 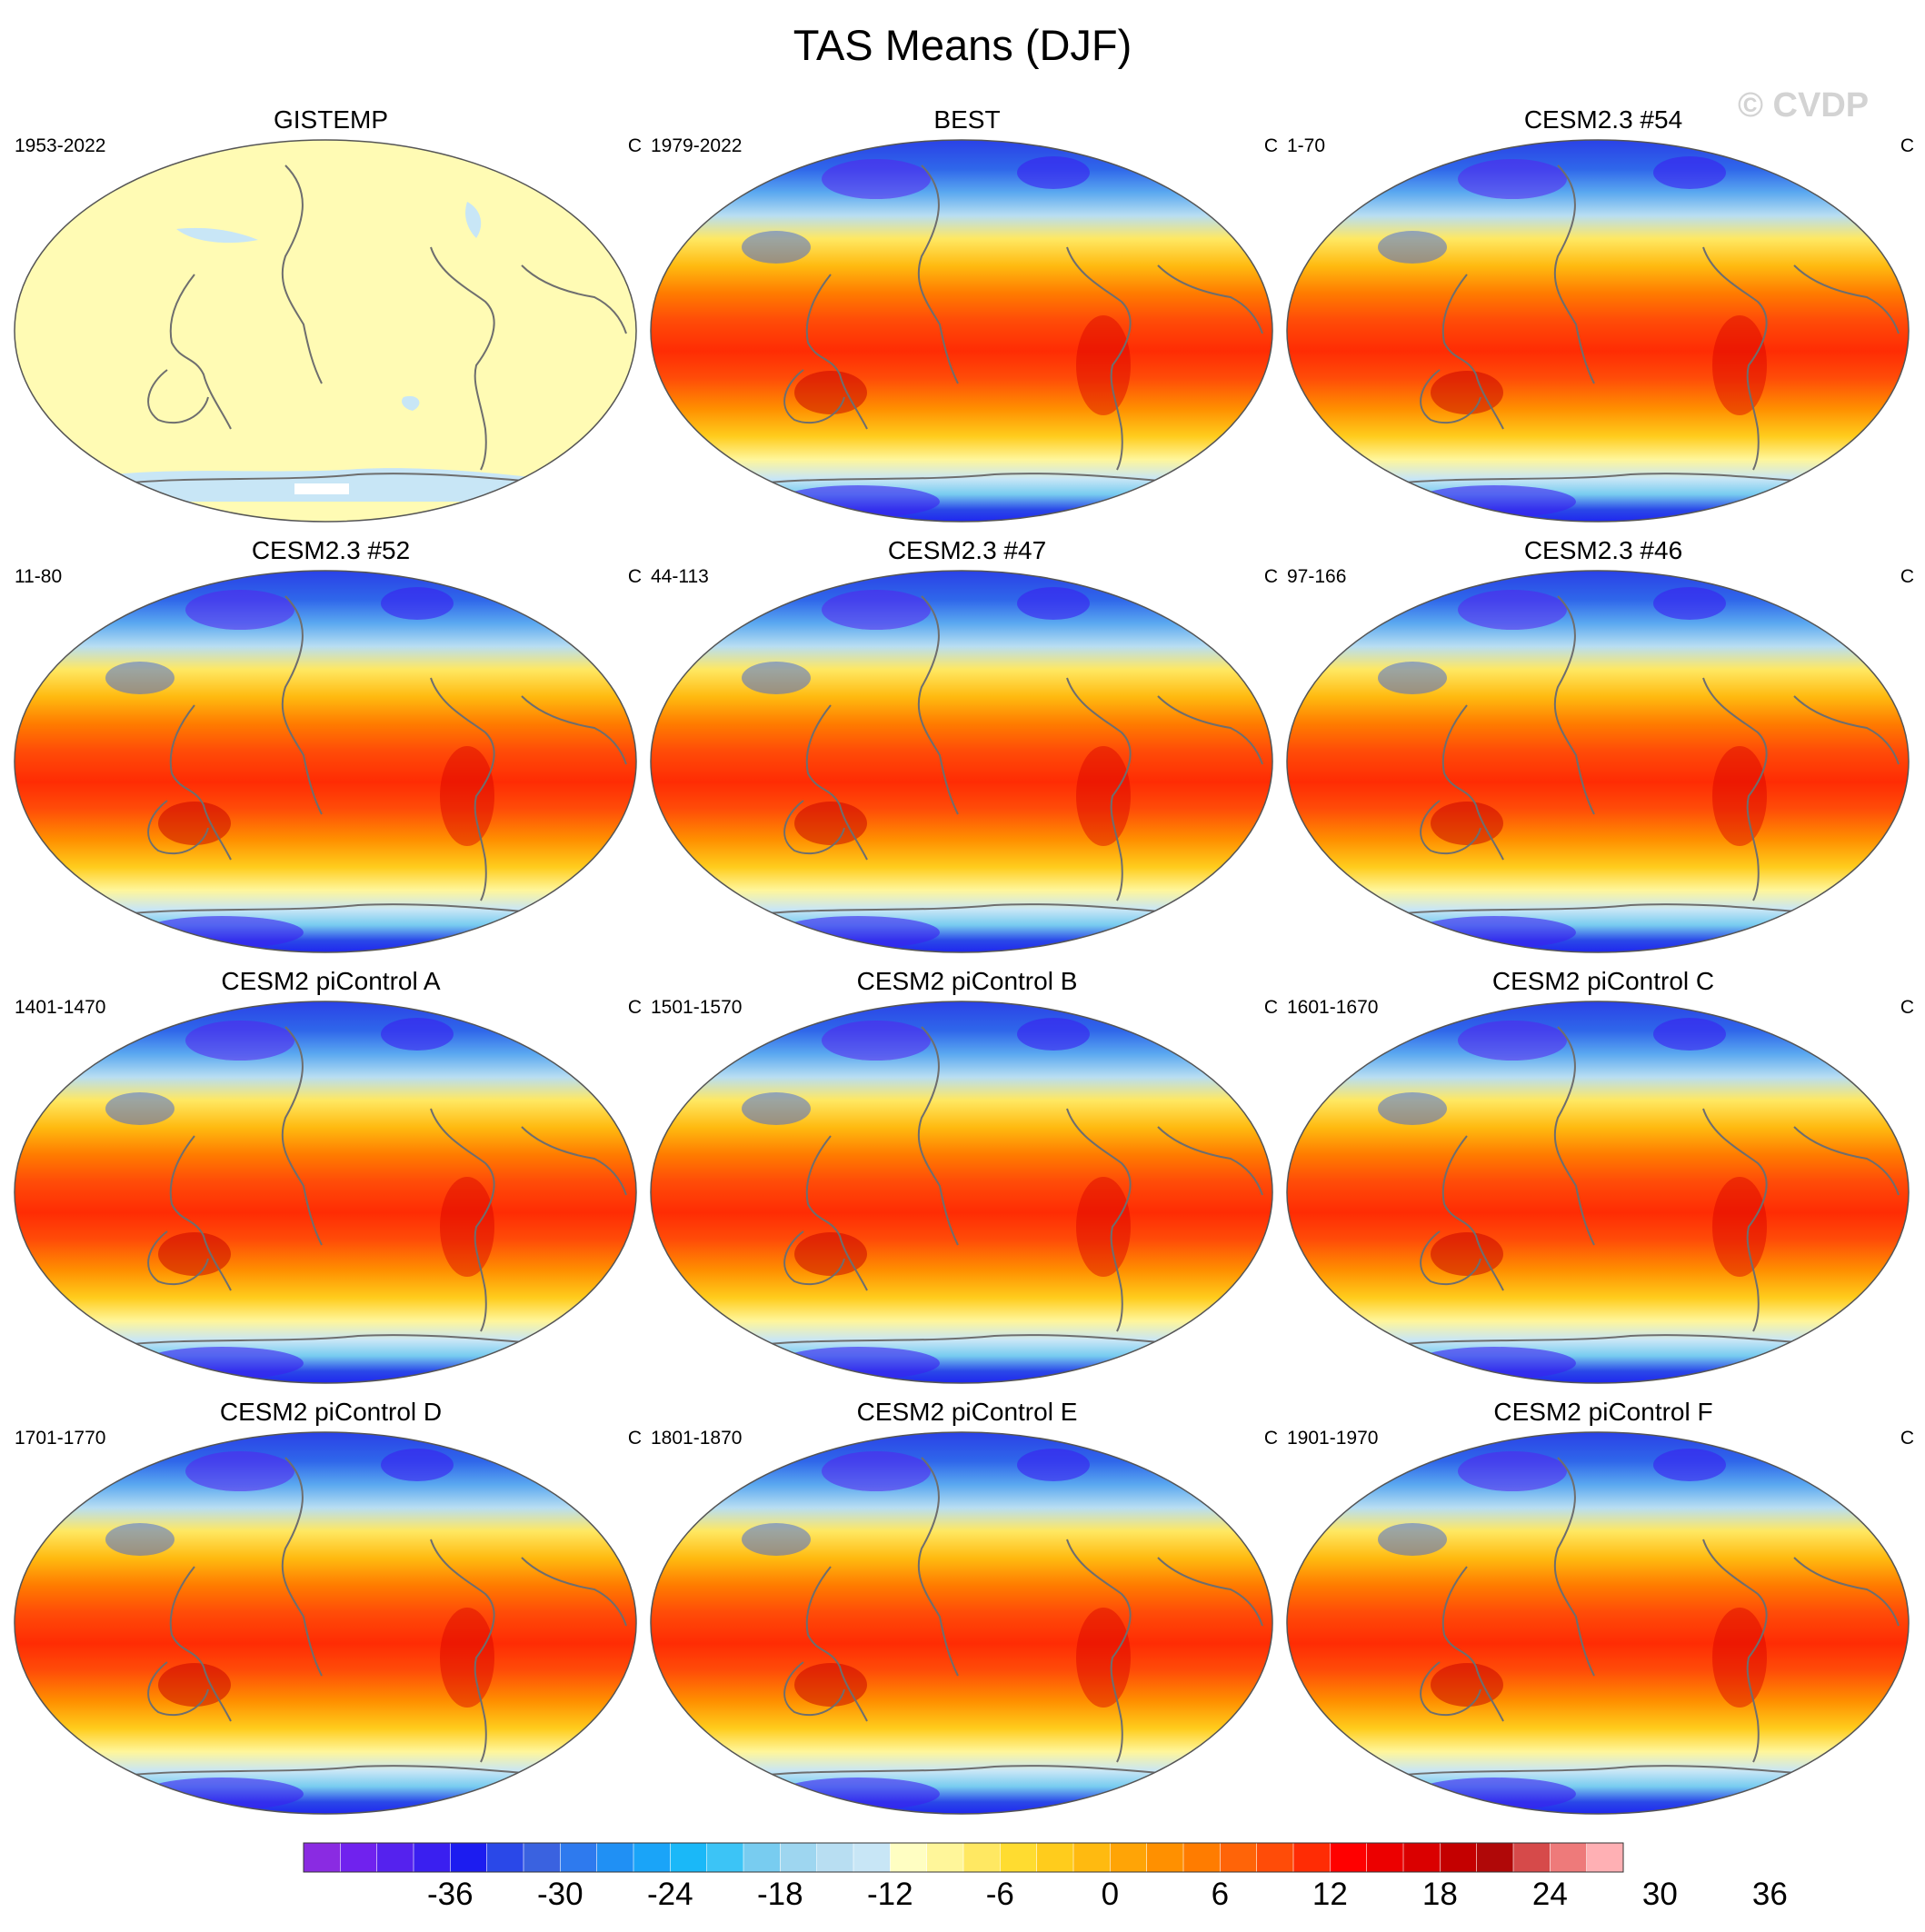 What do you see at coordinates (560, 1894) in the screenshot?
I see `colorbar-tick-label: -30` at bounding box center [560, 1894].